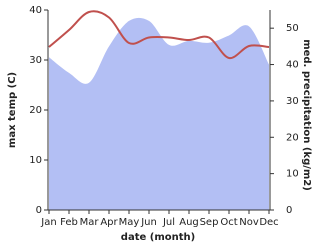  What do you see at coordinates (35, 160) in the screenshot?
I see `y-tick-label: 10` at bounding box center [35, 160].